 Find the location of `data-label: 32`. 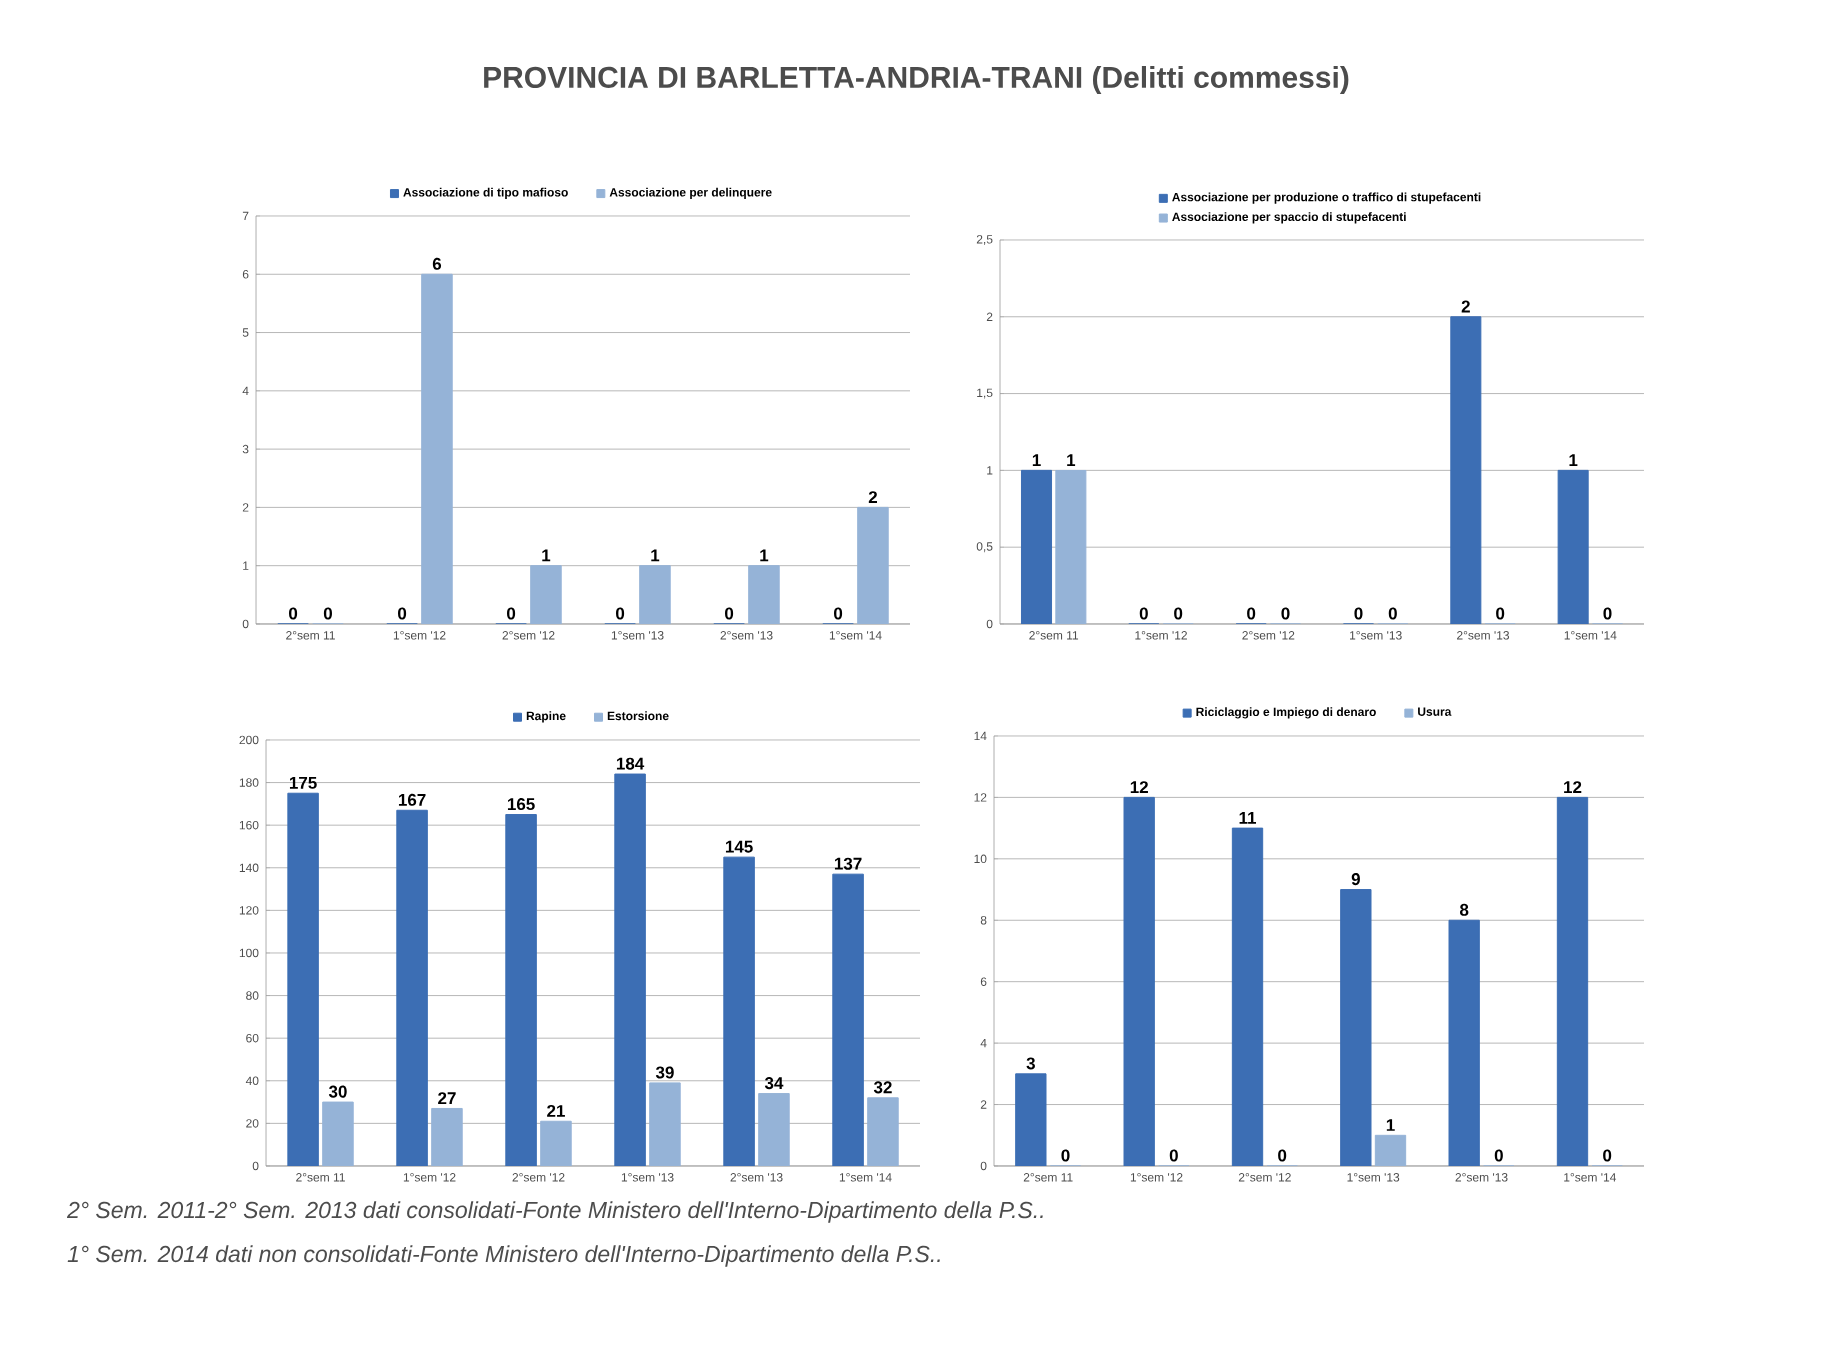

data-label: 32 is located at coordinates (882, 1087).